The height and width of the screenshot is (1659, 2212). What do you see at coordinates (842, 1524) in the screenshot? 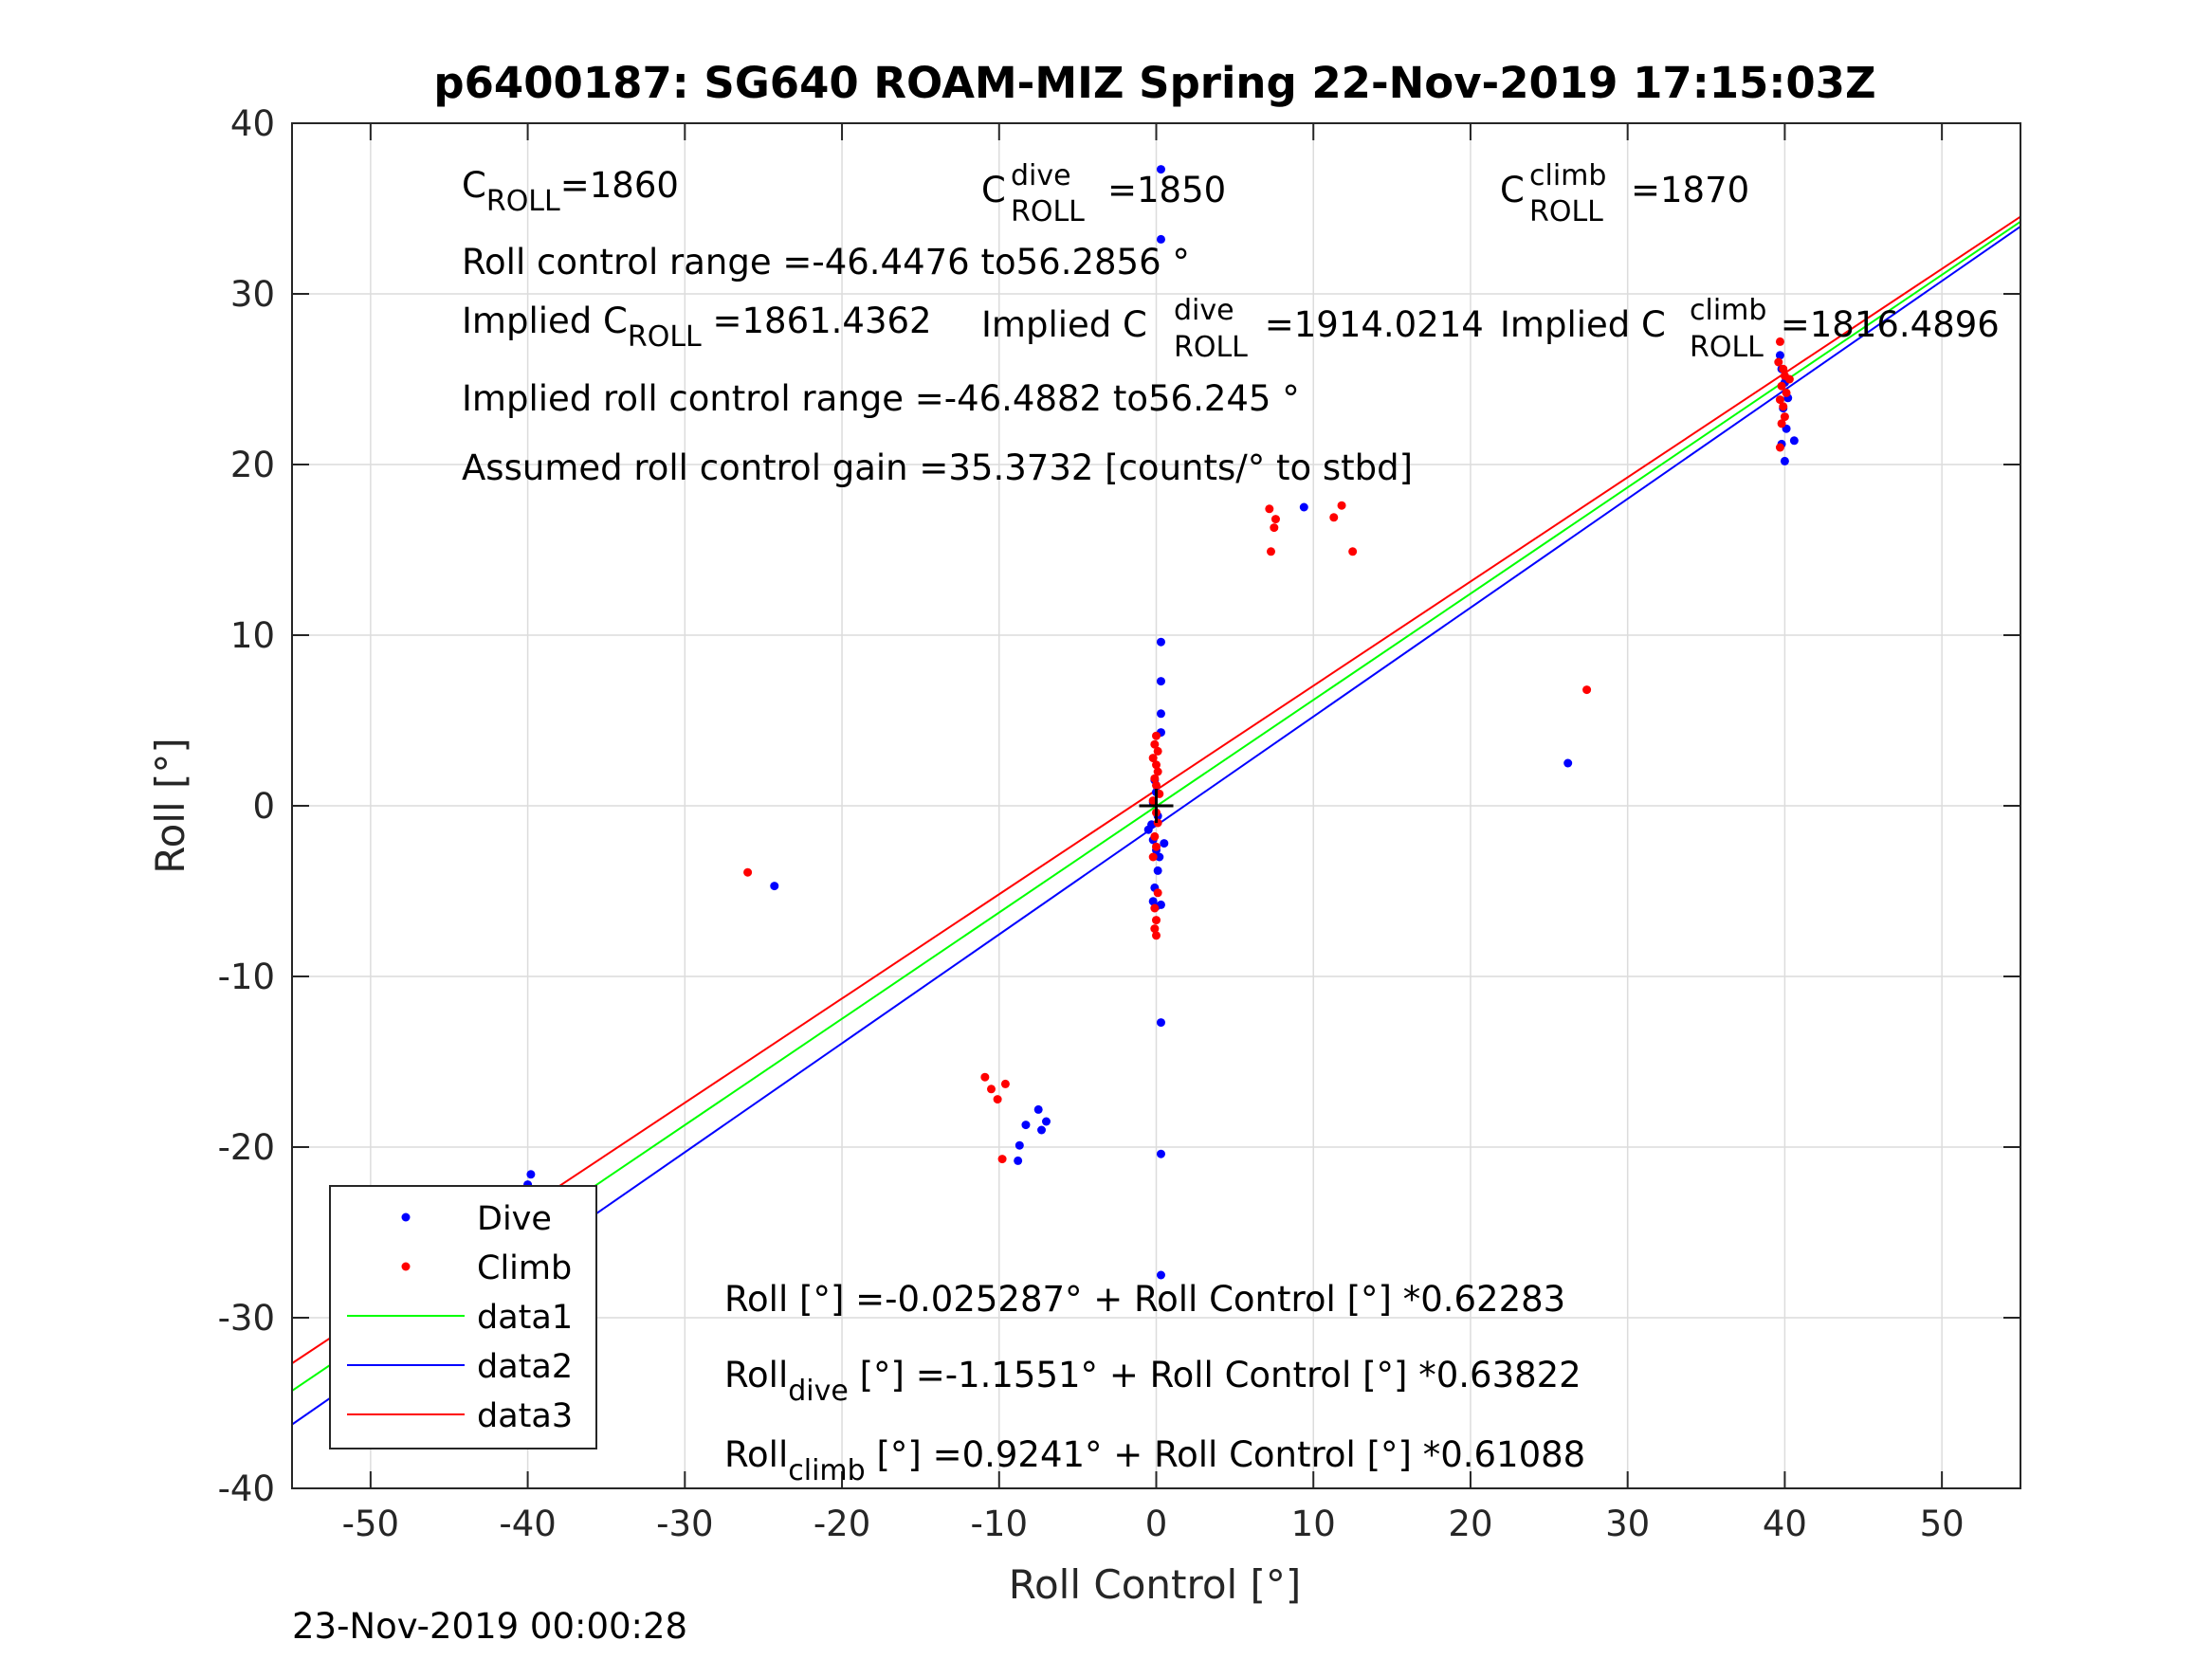
I see `x-tick-label: -20` at bounding box center [842, 1524].